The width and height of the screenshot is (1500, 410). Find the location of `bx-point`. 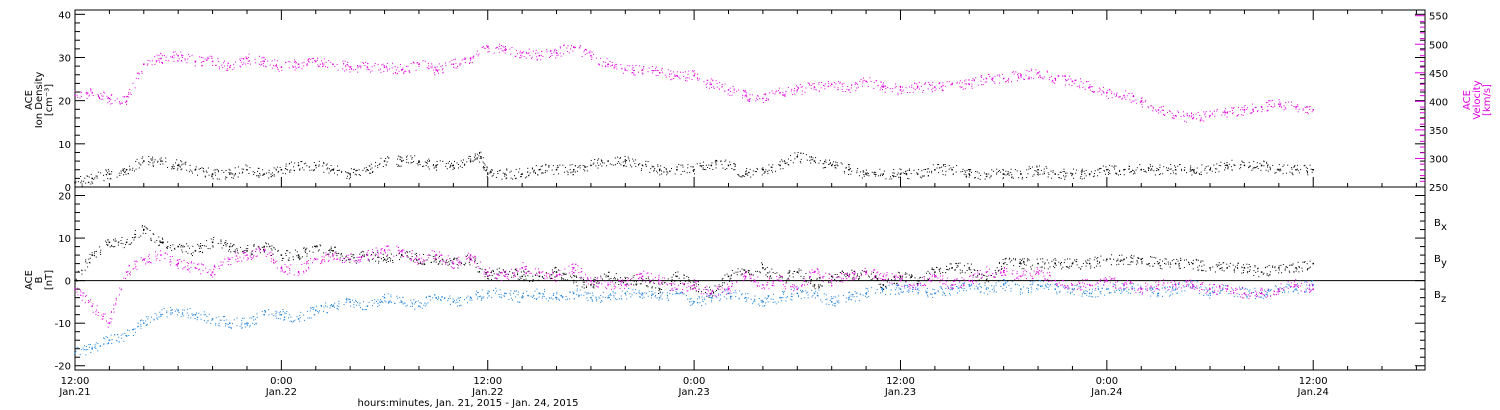

bx-point is located at coordinates (230, 246).